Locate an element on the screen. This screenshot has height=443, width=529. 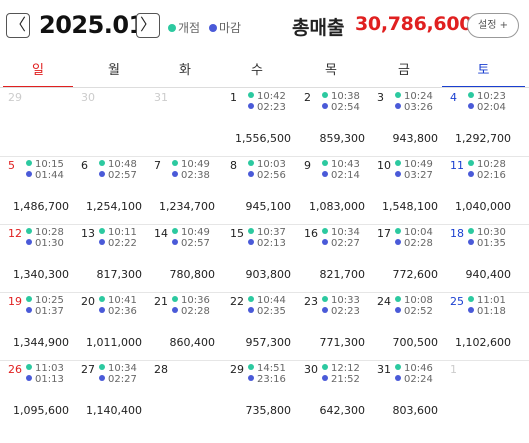
day-number: 24 is located at coordinates (384, 301).